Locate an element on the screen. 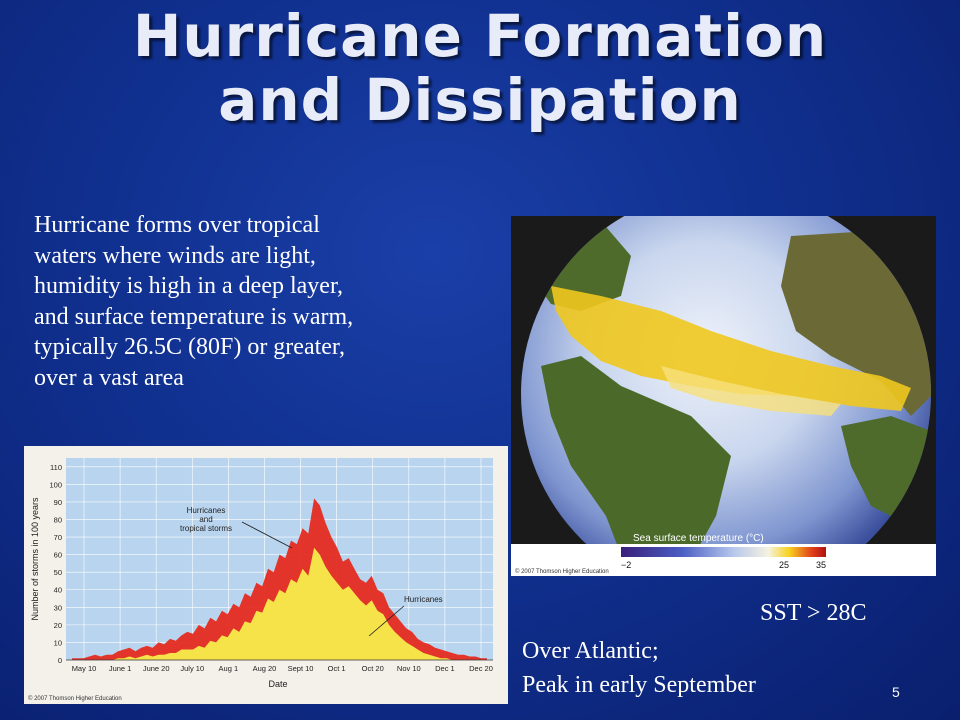  season-note: Over Atlantic; Peak in early September is located at coordinates (639, 668).